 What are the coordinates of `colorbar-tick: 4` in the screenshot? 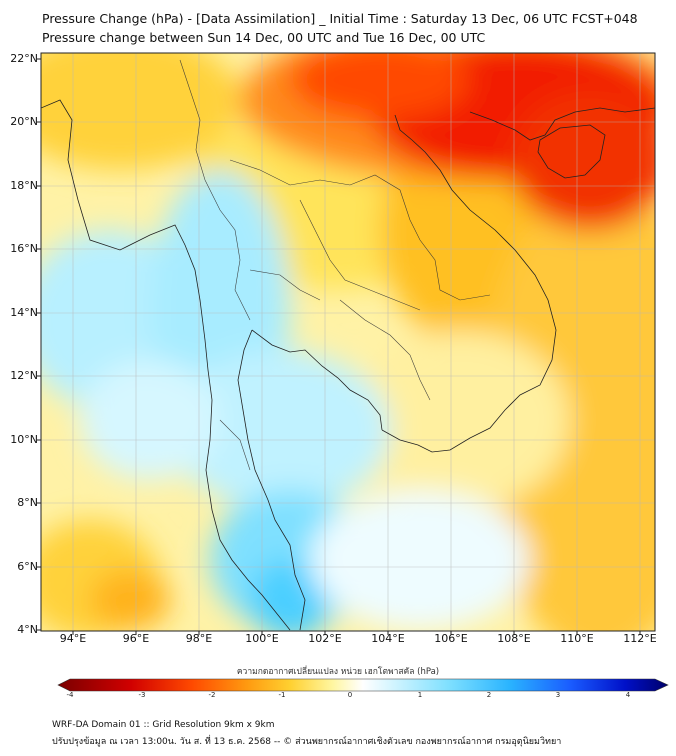 It's located at (628, 695).